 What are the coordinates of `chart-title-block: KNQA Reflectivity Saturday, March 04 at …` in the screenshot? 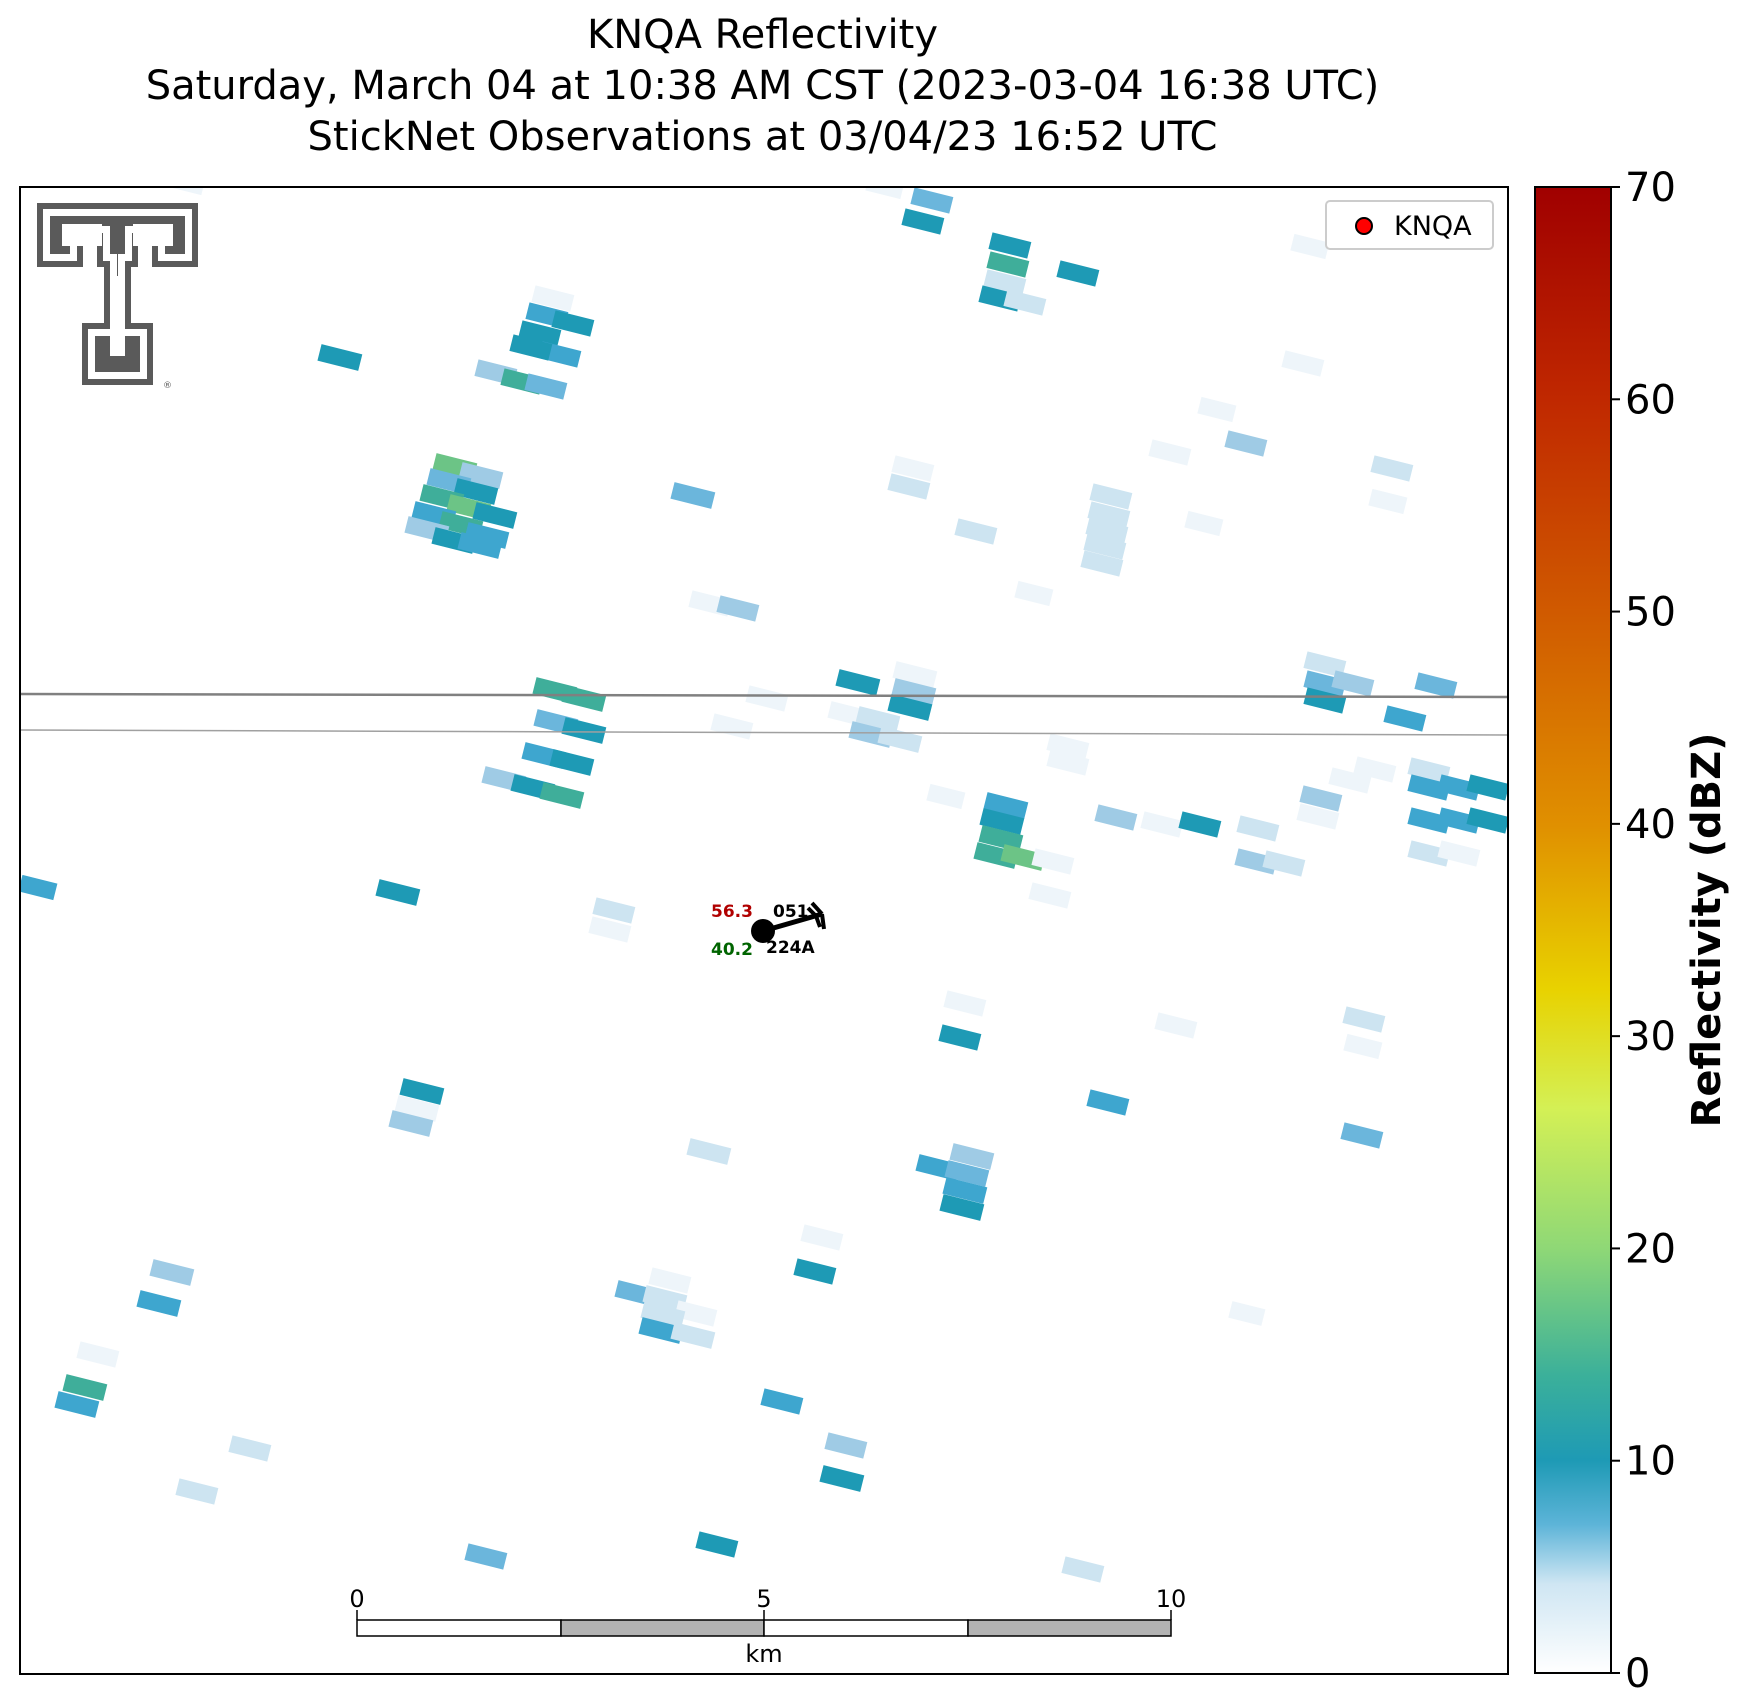 It's located at (762, 86).